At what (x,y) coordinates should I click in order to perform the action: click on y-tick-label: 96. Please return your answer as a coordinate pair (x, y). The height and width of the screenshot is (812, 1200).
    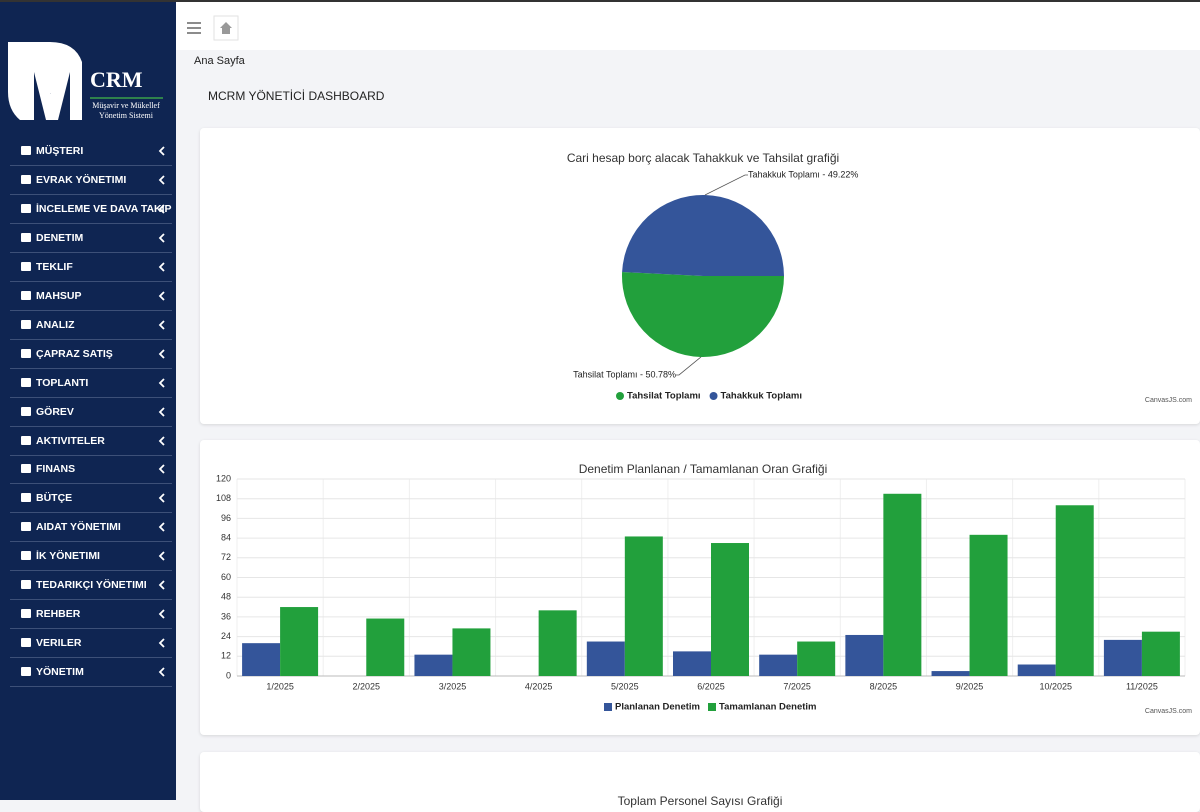
    Looking at the image, I should click on (226, 518).